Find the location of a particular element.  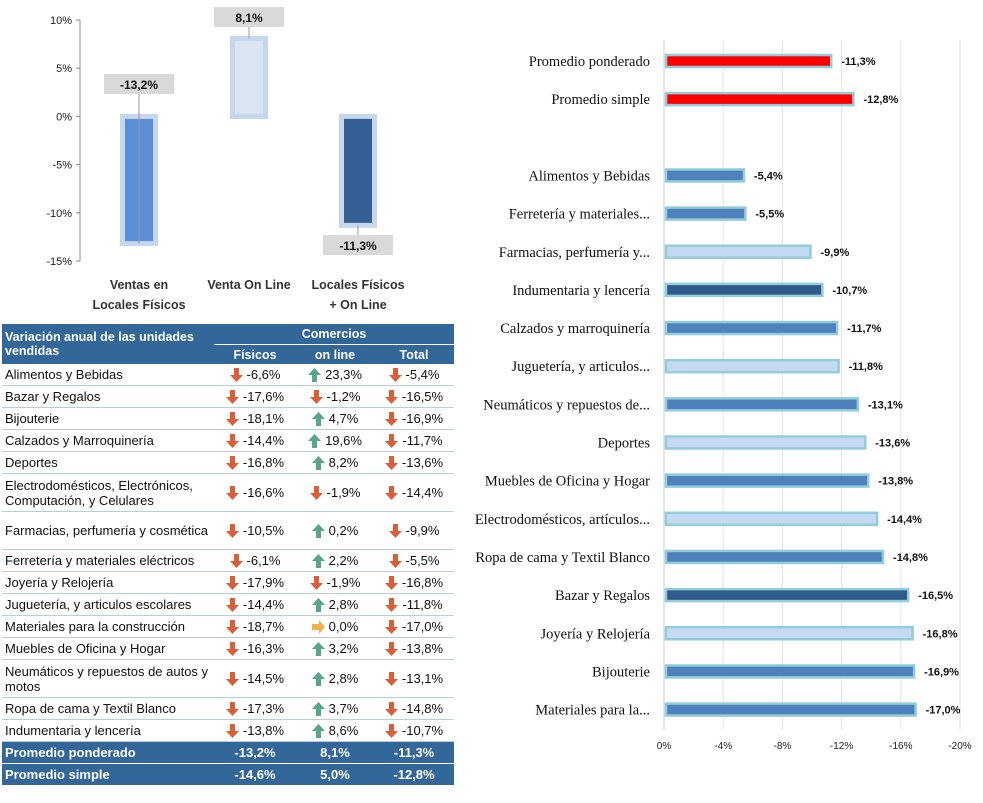

data-label: -16,9% is located at coordinates (941, 672).